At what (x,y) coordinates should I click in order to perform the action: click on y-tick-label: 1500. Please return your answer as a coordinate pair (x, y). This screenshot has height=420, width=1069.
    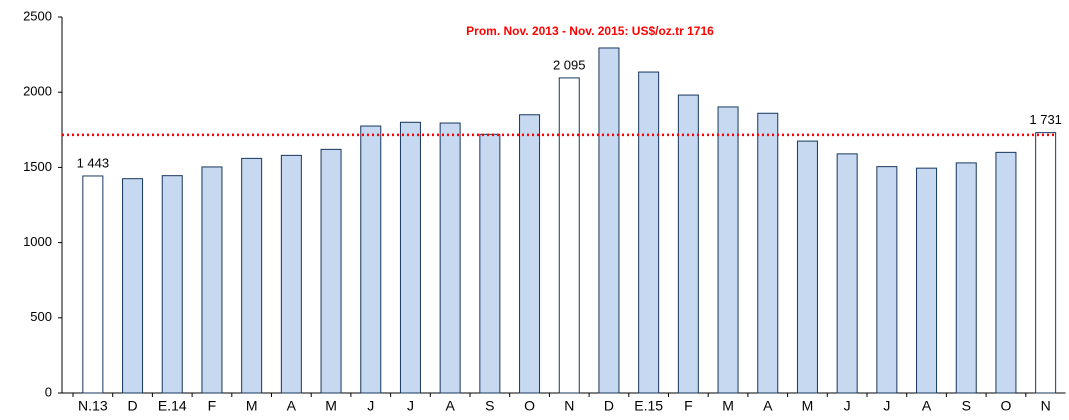
    Looking at the image, I should click on (37, 166).